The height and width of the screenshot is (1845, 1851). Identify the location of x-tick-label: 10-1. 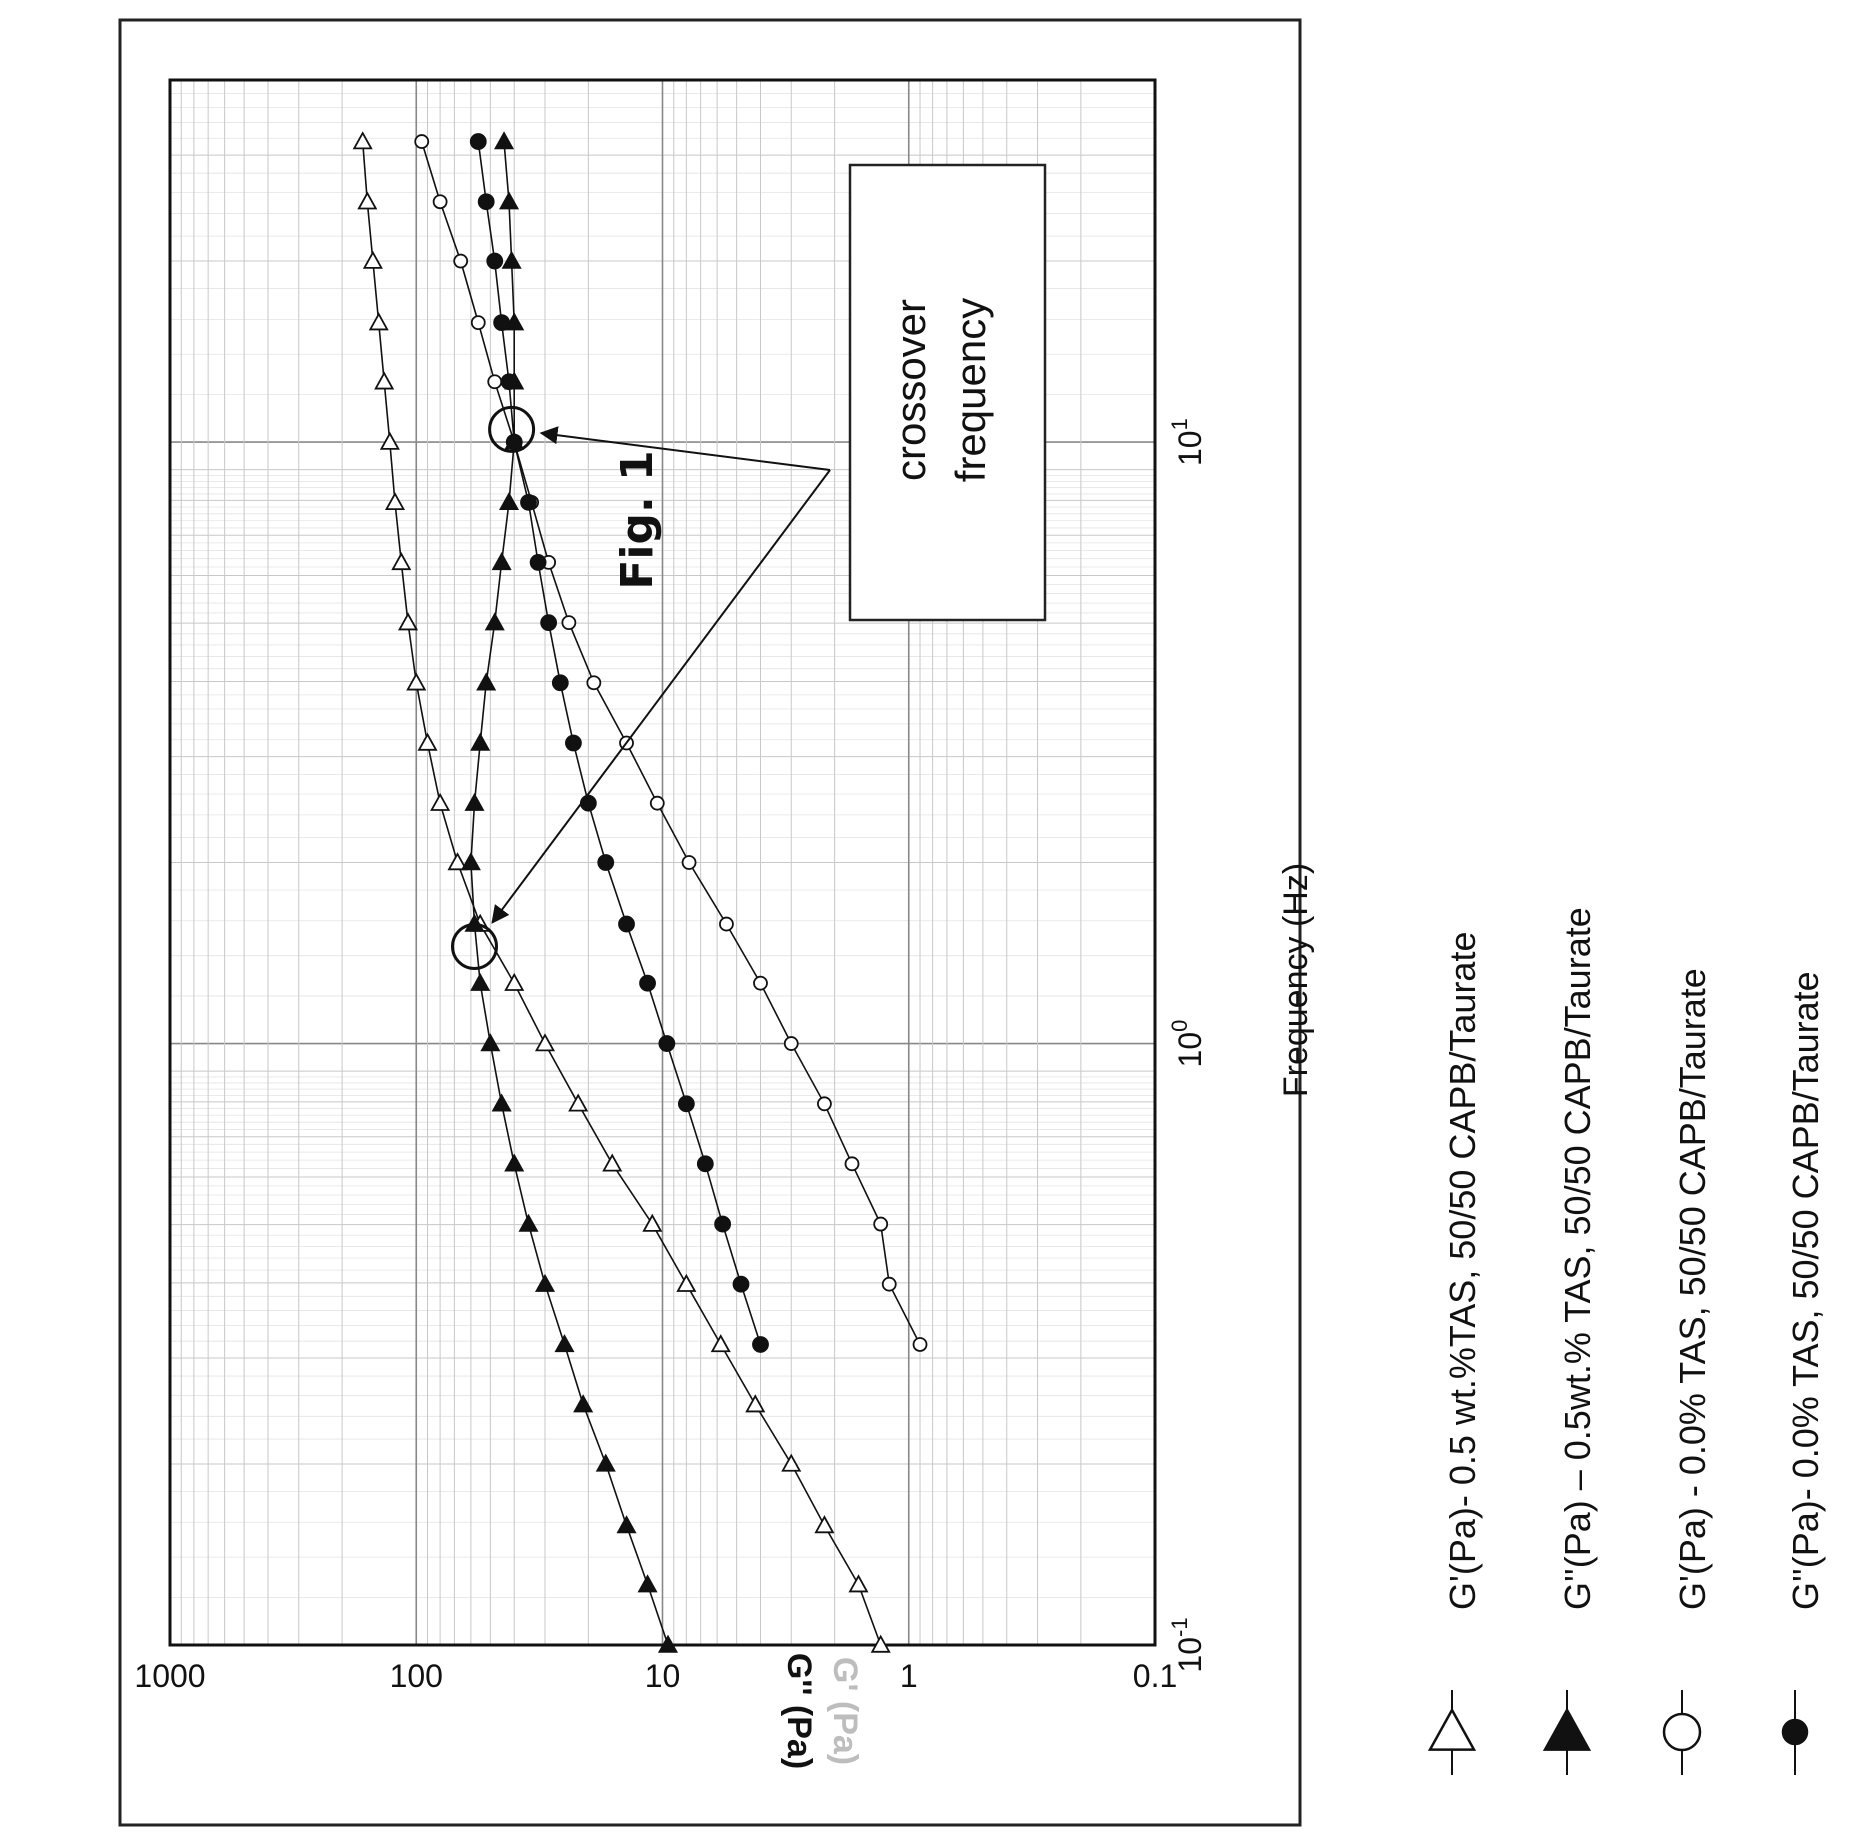
(1187, 1644).